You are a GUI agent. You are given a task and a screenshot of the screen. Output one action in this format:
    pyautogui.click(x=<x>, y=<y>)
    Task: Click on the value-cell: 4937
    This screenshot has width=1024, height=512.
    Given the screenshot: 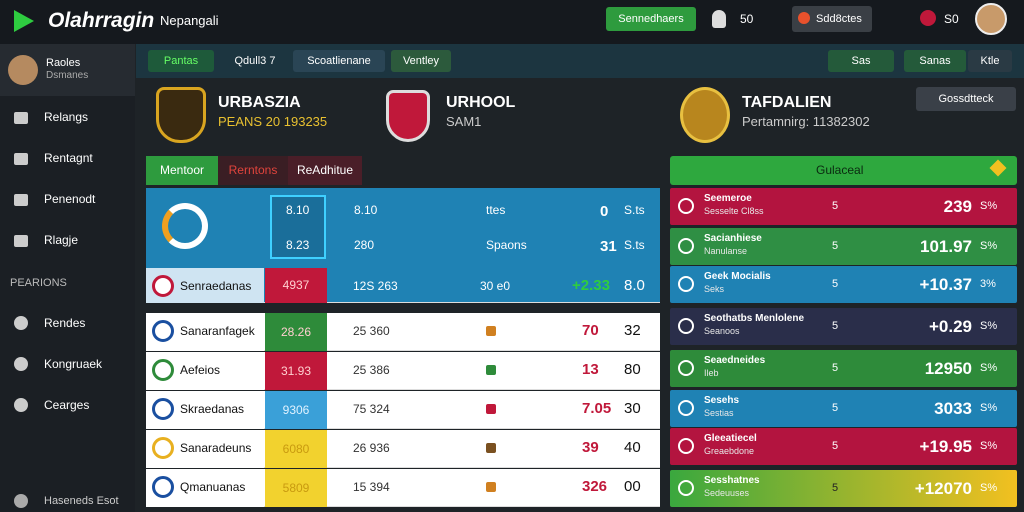 What is the action you would take?
    pyautogui.click(x=296, y=285)
    